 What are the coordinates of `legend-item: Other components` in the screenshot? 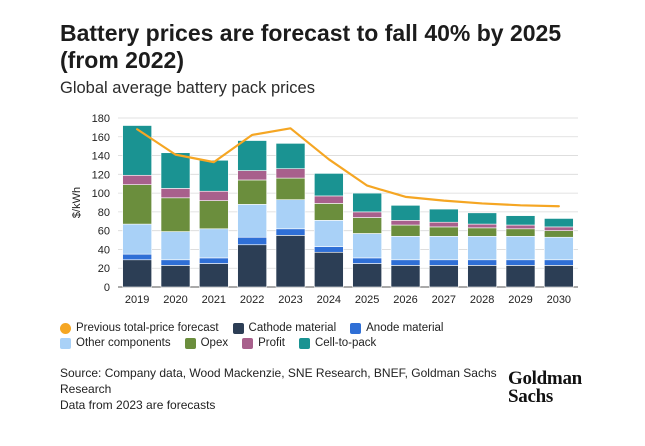 It's located at (115, 343).